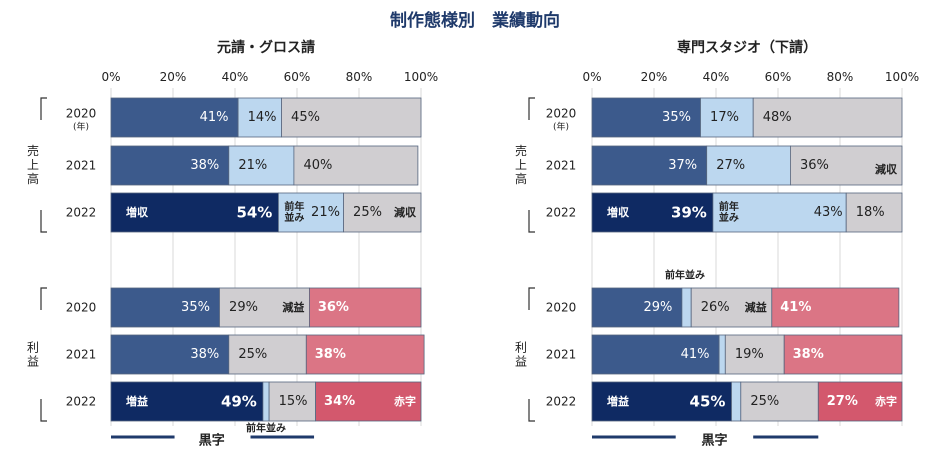 Image resolution: width=950 pixels, height=458 pixels. What do you see at coordinates (475, 21) in the screenshot?
I see `page-title: 制作態様別 業績動向` at bounding box center [475, 21].